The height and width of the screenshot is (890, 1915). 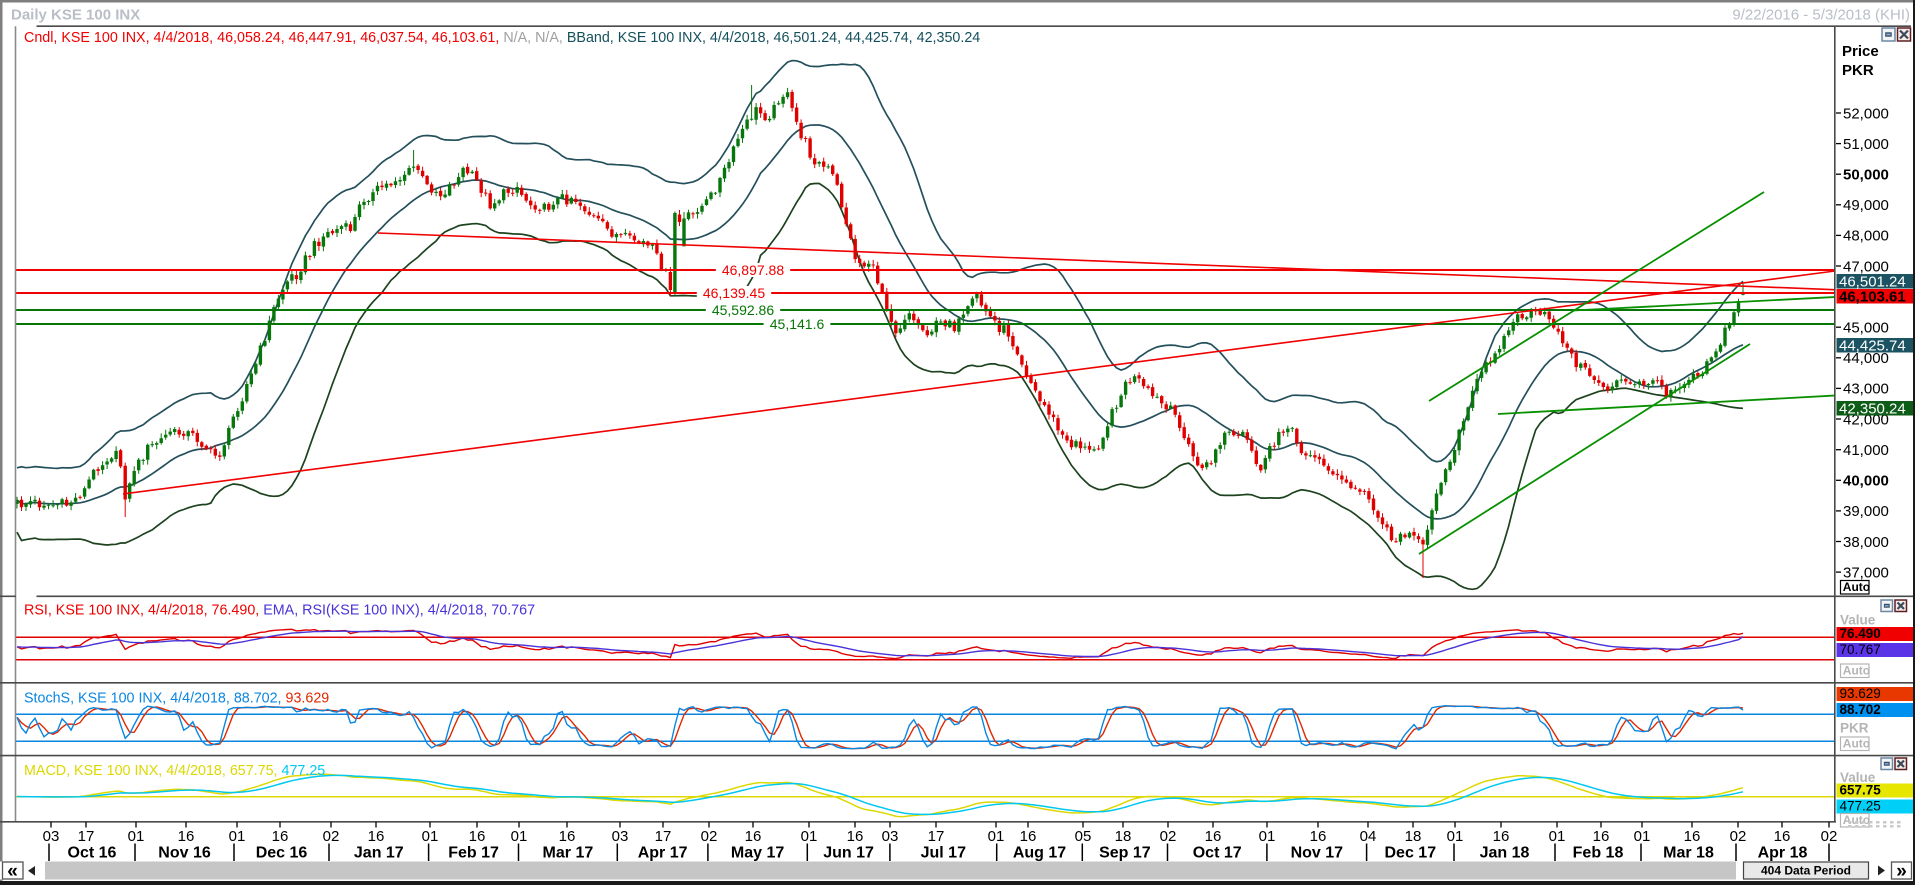 I want to click on svg-text: Nov 17, so click(x=1317, y=853).